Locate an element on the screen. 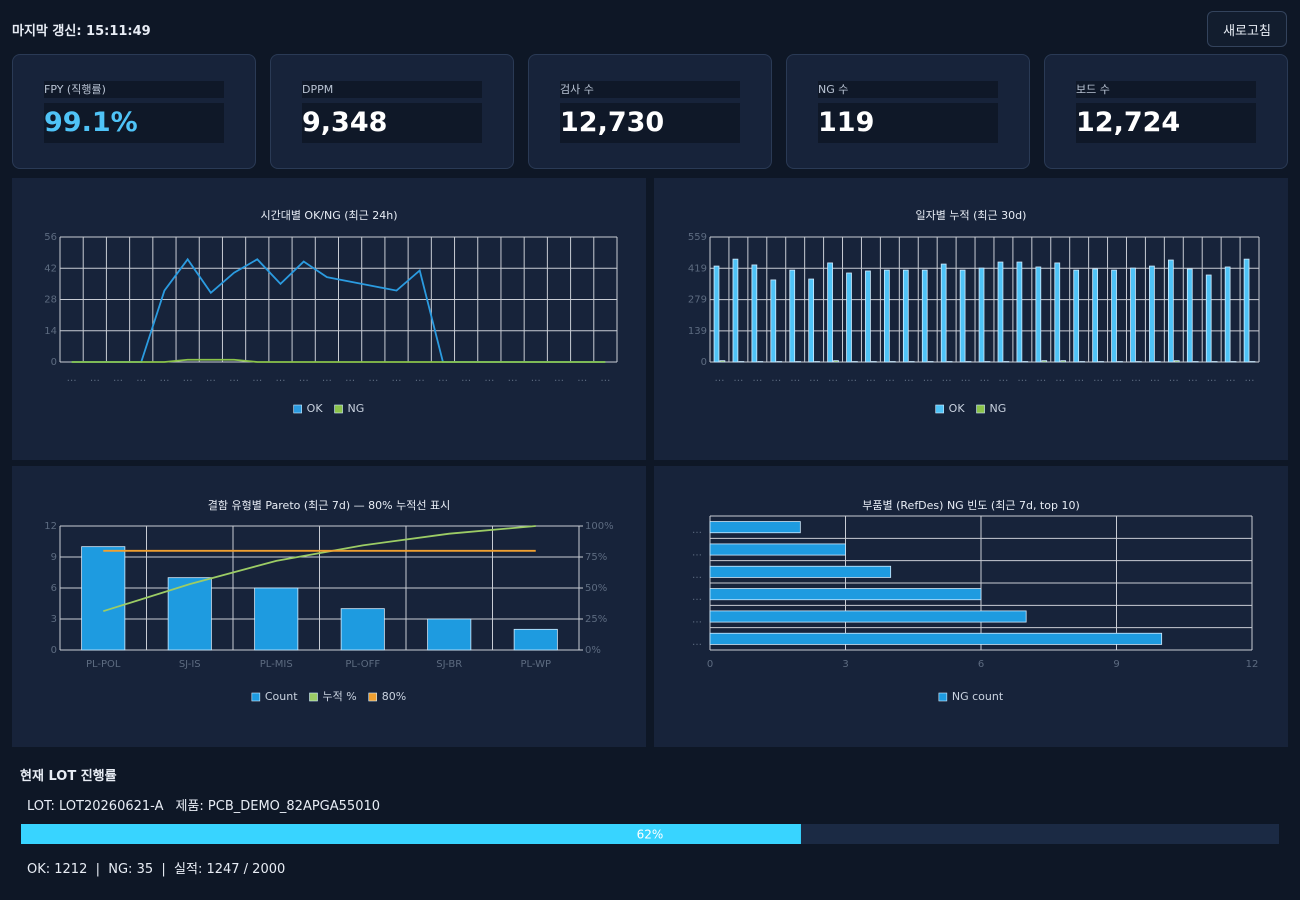 Image resolution: width=1300 pixels, height=900 pixels. chart-title: 결함 유형별 Pareto (최근 7d) — 80% 누적선 표시 is located at coordinates (329, 505).